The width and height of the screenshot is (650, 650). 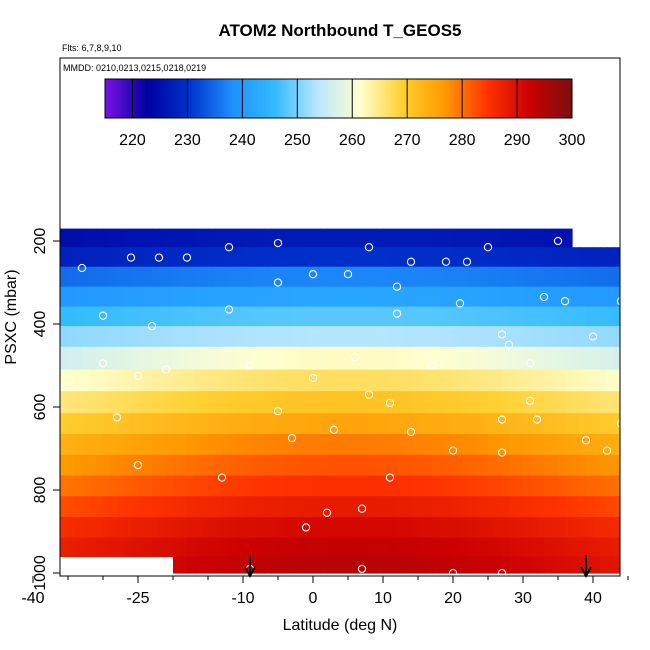 What do you see at coordinates (40, 490) in the screenshot?
I see `y-tick-label: 800` at bounding box center [40, 490].